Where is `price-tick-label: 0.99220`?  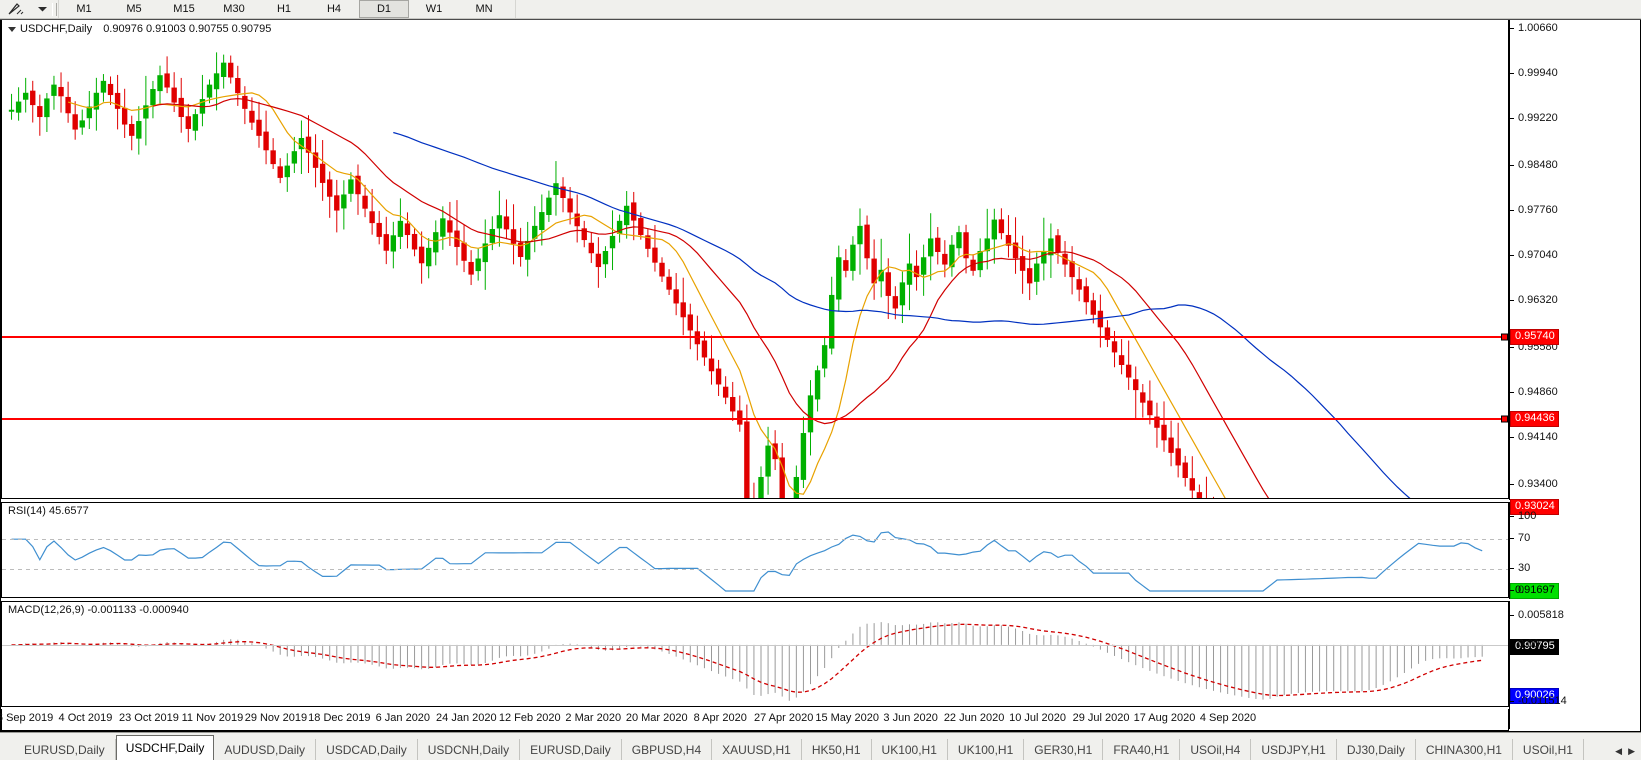
price-tick-label: 0.99220 is located at coordinates (1538, 118).